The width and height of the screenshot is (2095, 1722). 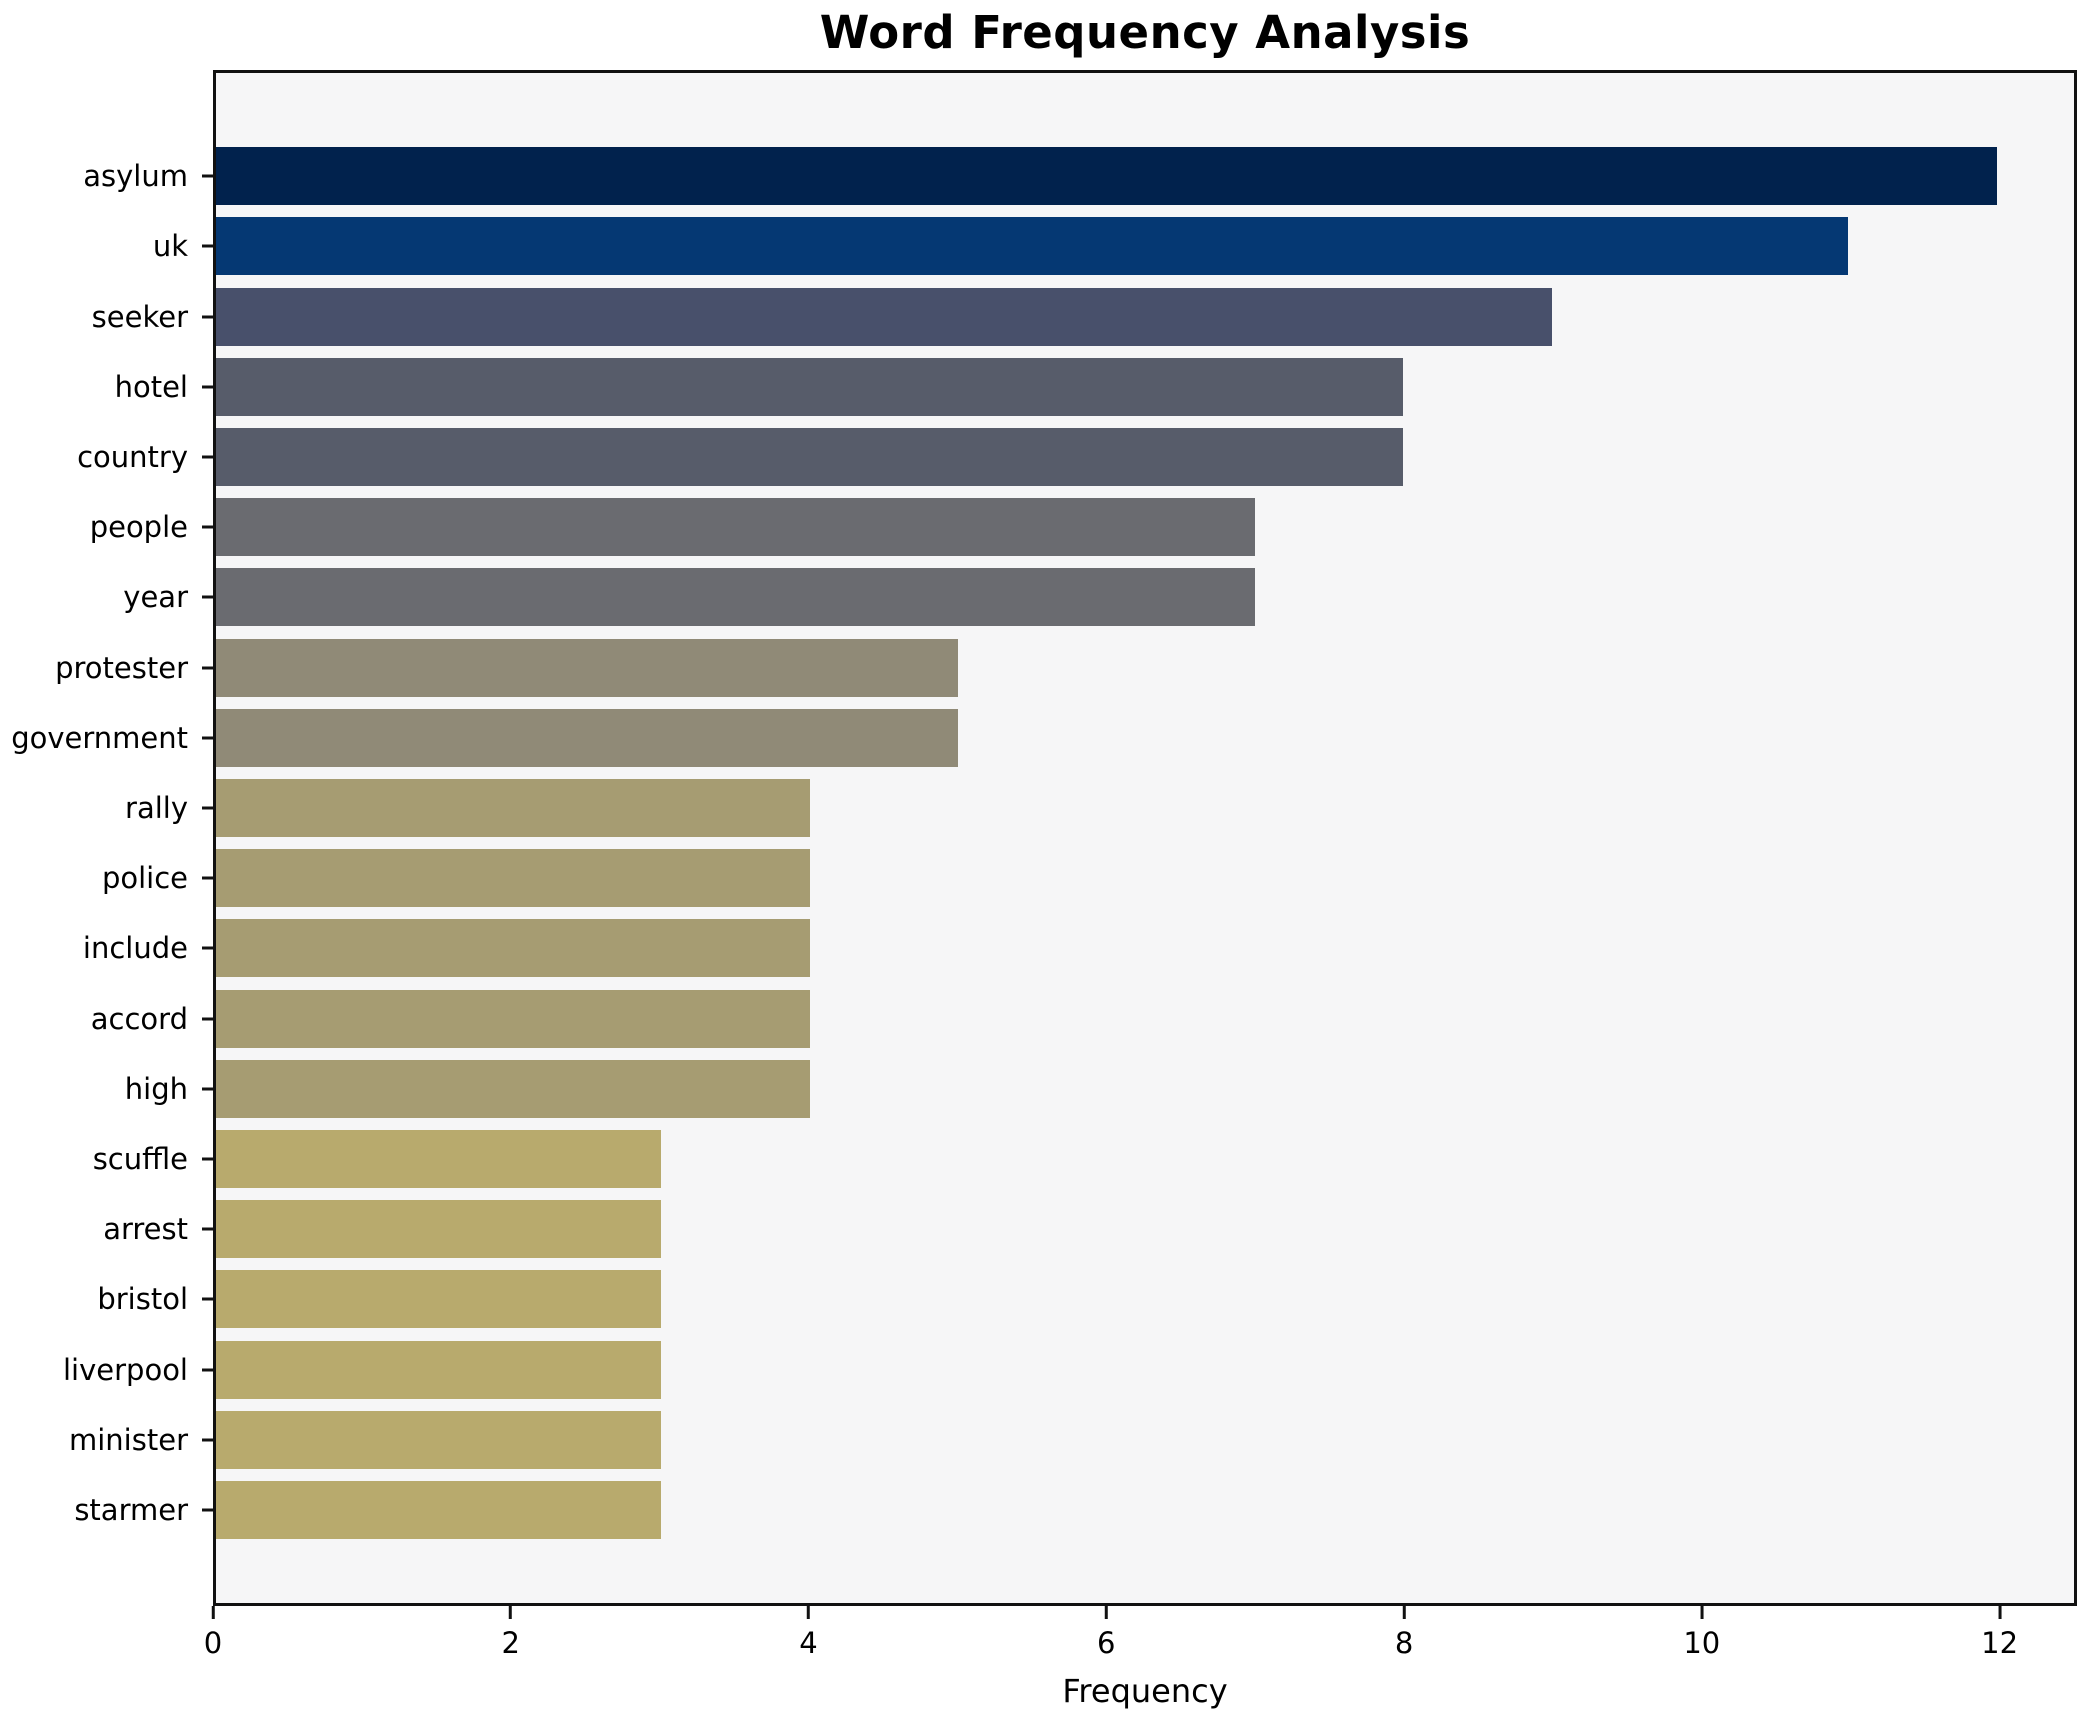 I want to click on y-tick-label: arrest, so click(x=145, y=1229).